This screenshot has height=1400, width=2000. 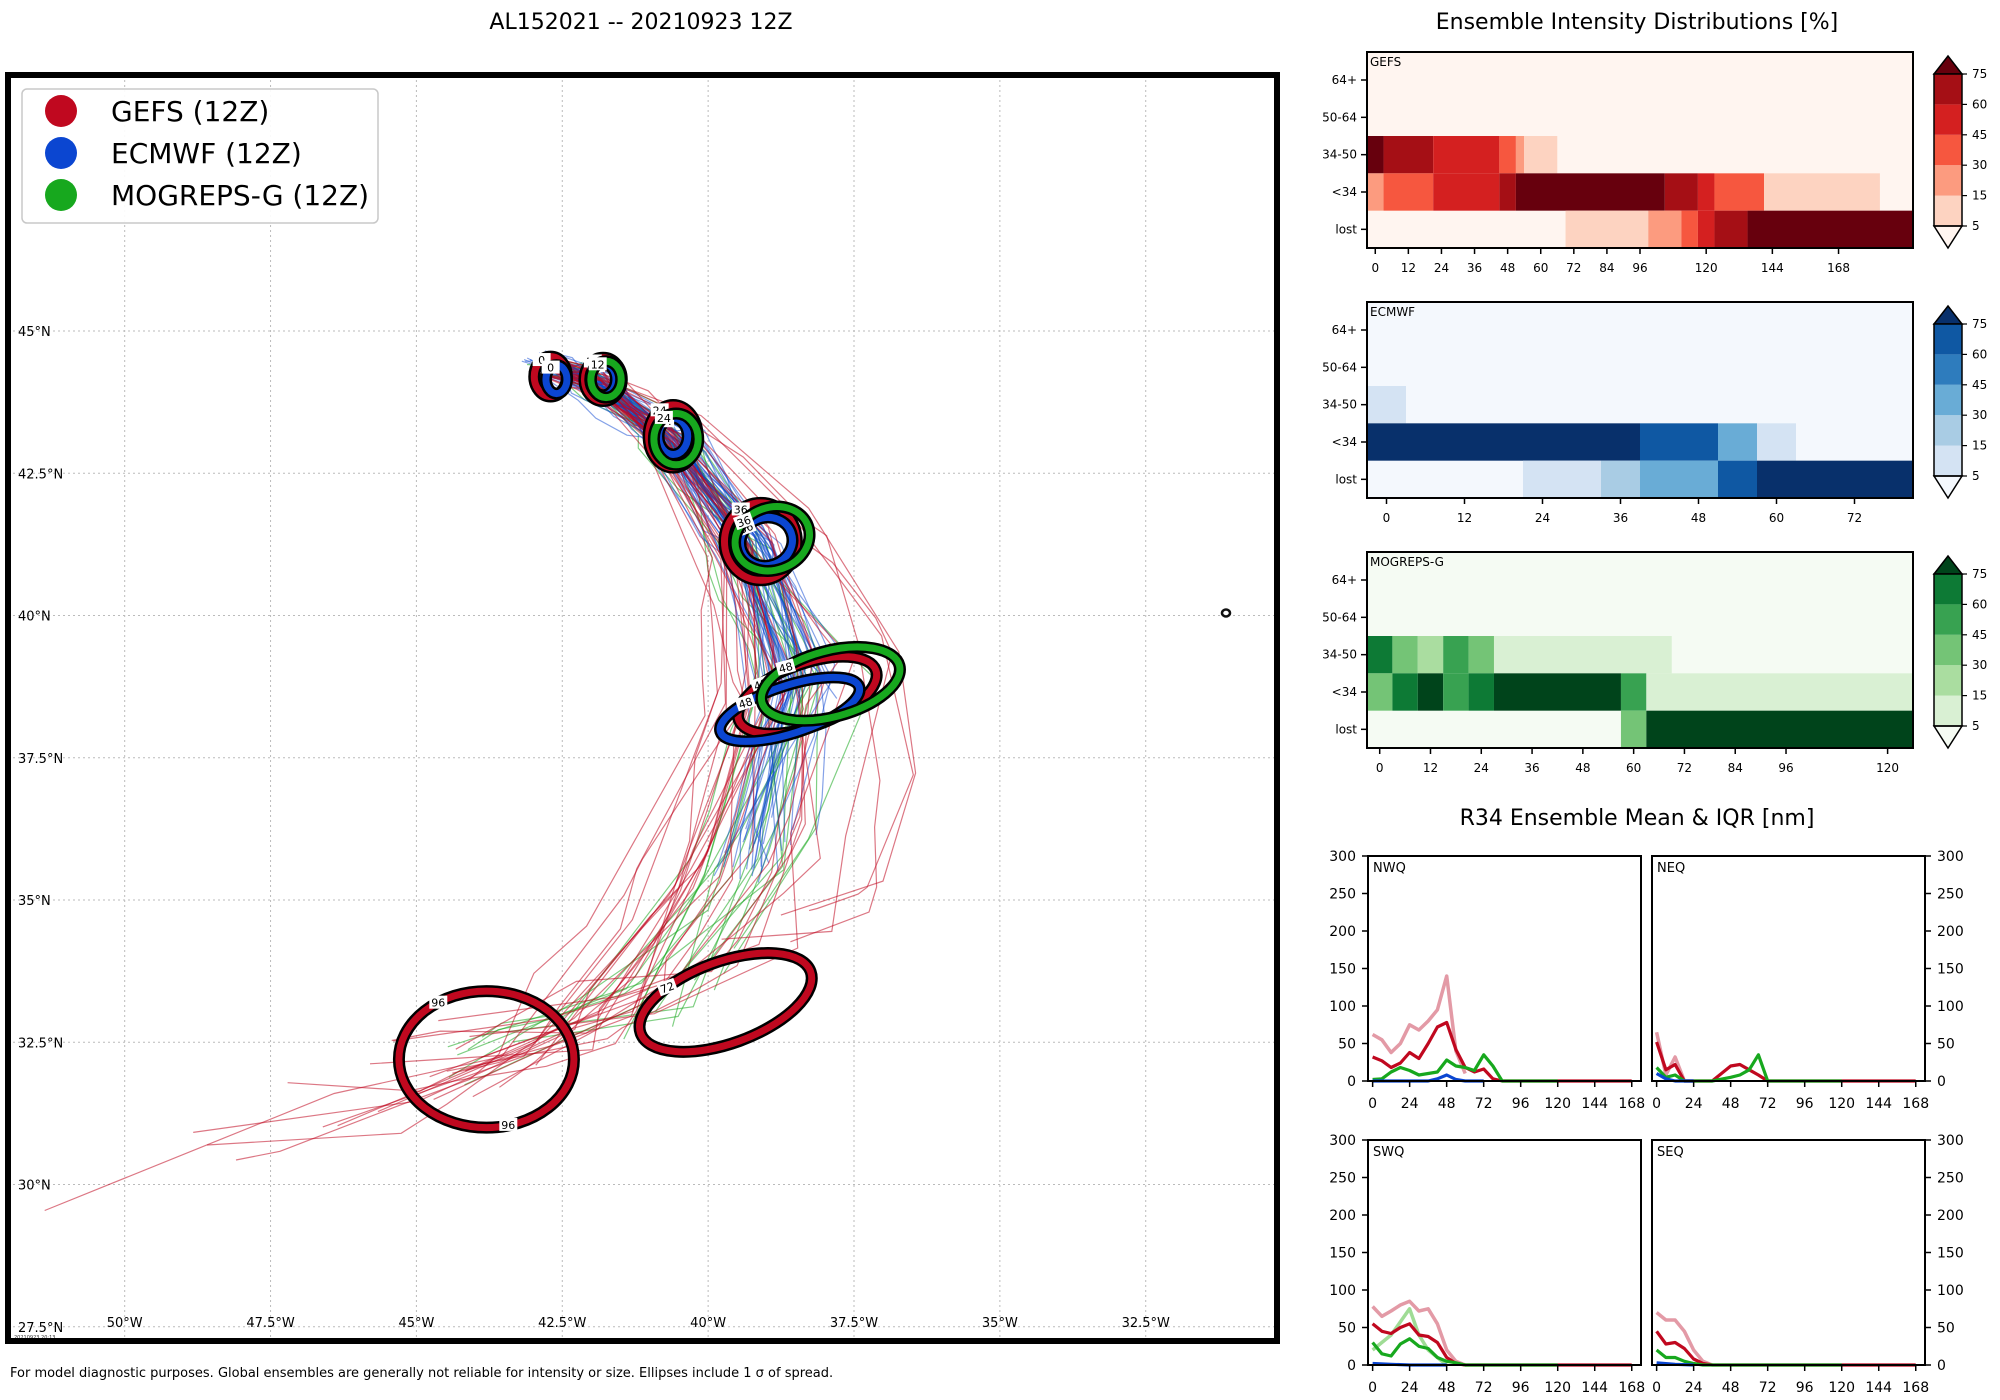 I want to click on lat-tick-label: 30°N, so click(x=34, y=1186).